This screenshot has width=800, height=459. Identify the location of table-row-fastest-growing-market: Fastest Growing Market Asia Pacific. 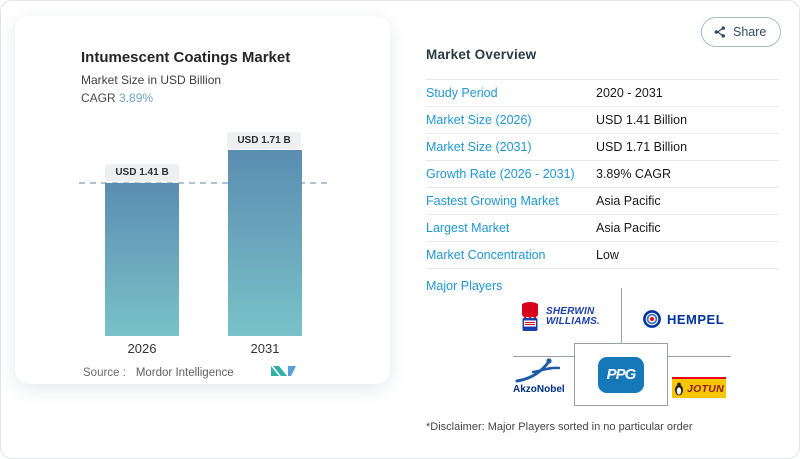
(602, 201).